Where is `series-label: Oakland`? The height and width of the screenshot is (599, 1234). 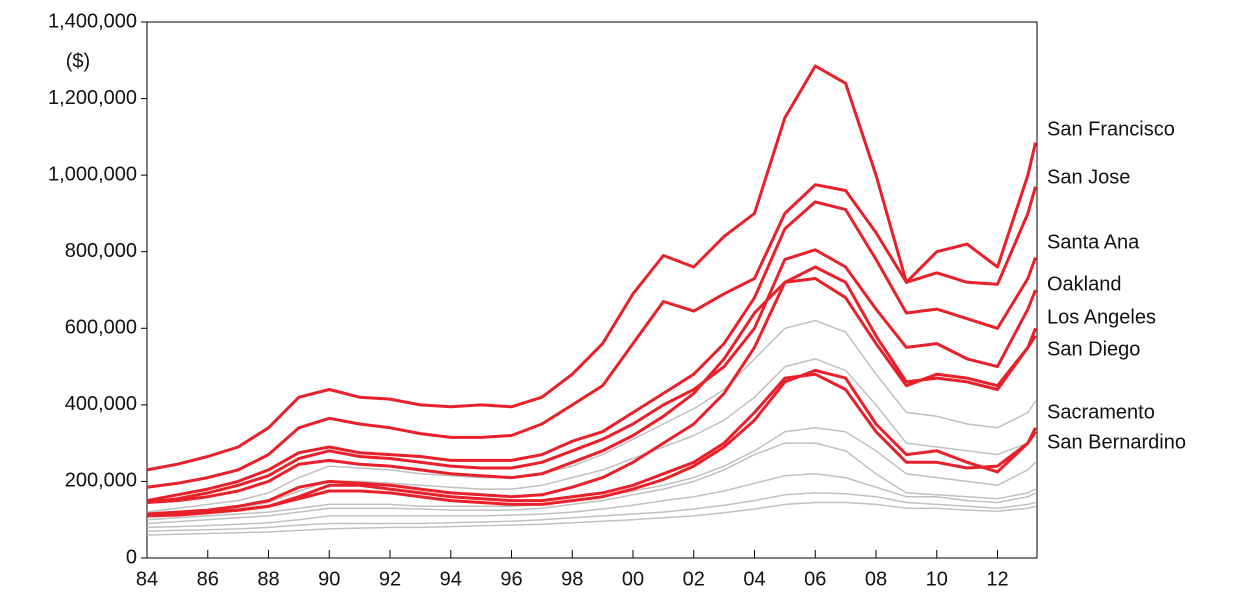
series-label: Oakland is located at coordinates (1084, 284).